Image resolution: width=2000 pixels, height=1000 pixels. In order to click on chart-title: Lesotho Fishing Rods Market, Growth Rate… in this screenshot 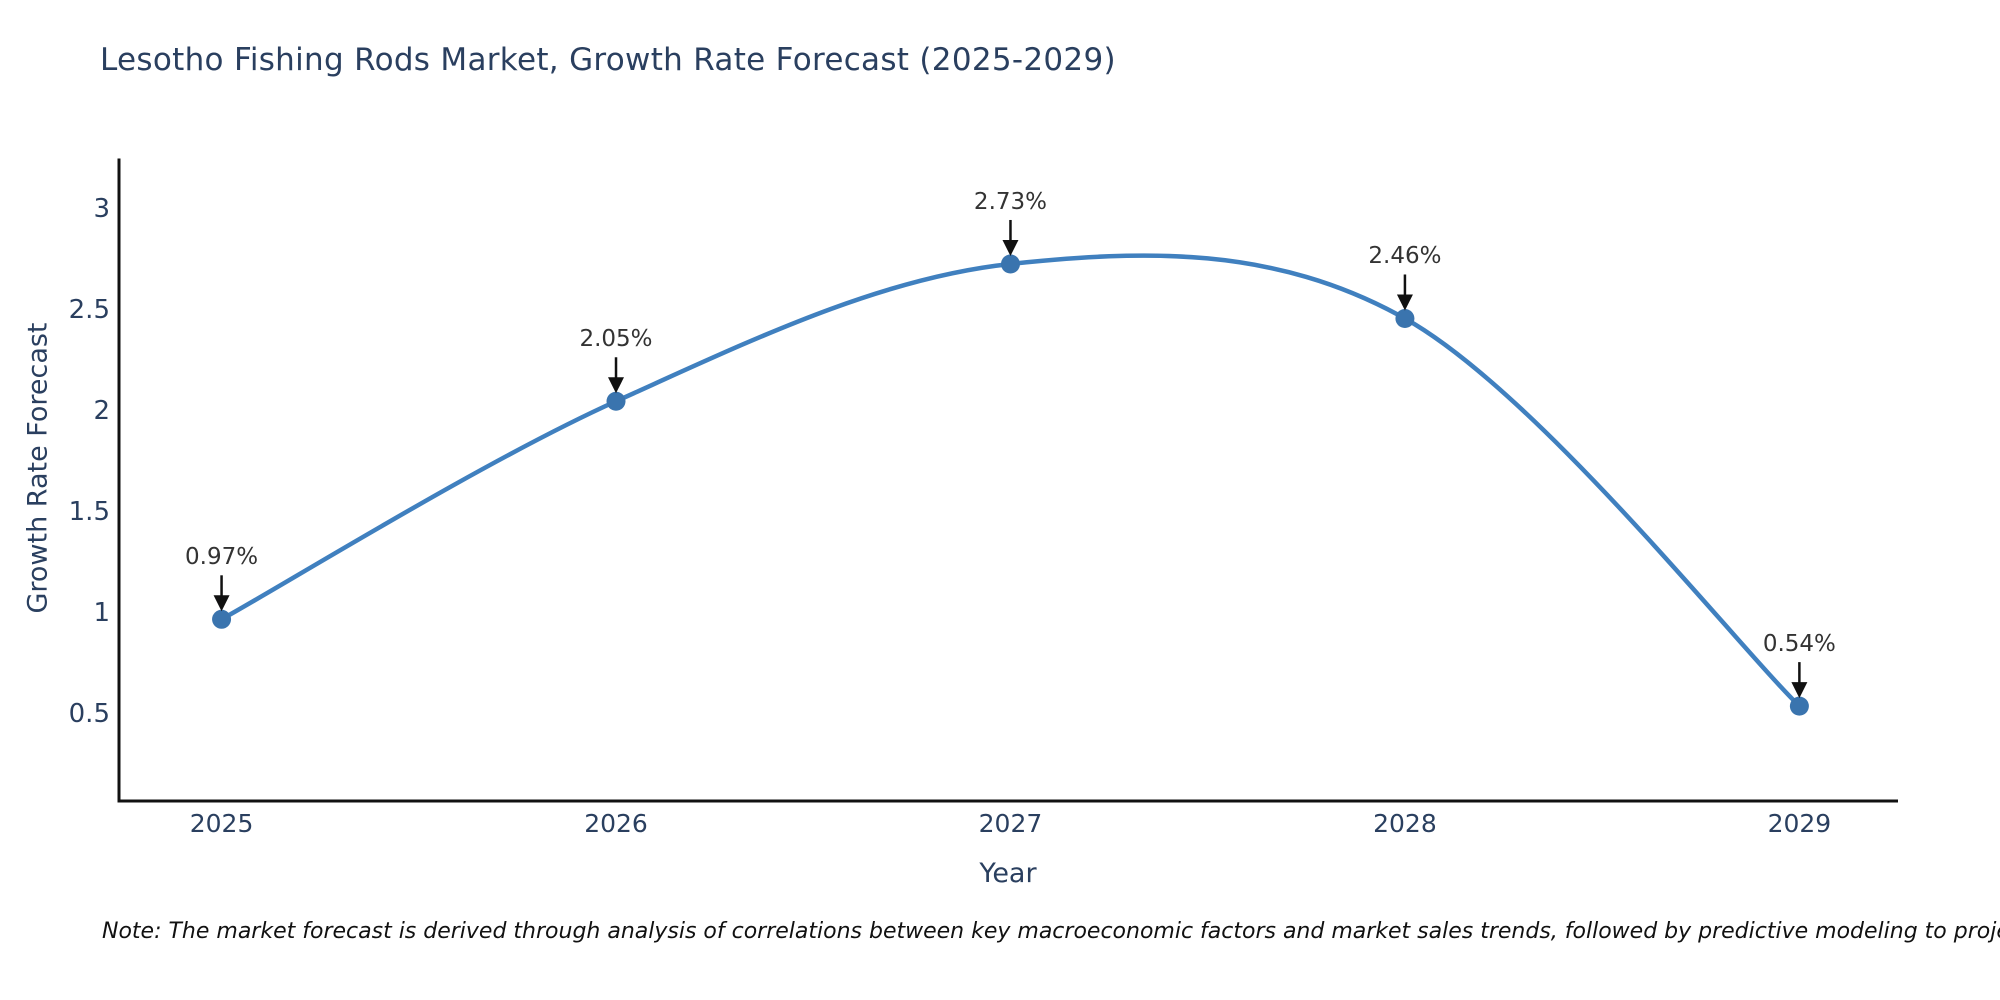, I will do `click(608, 60)`.